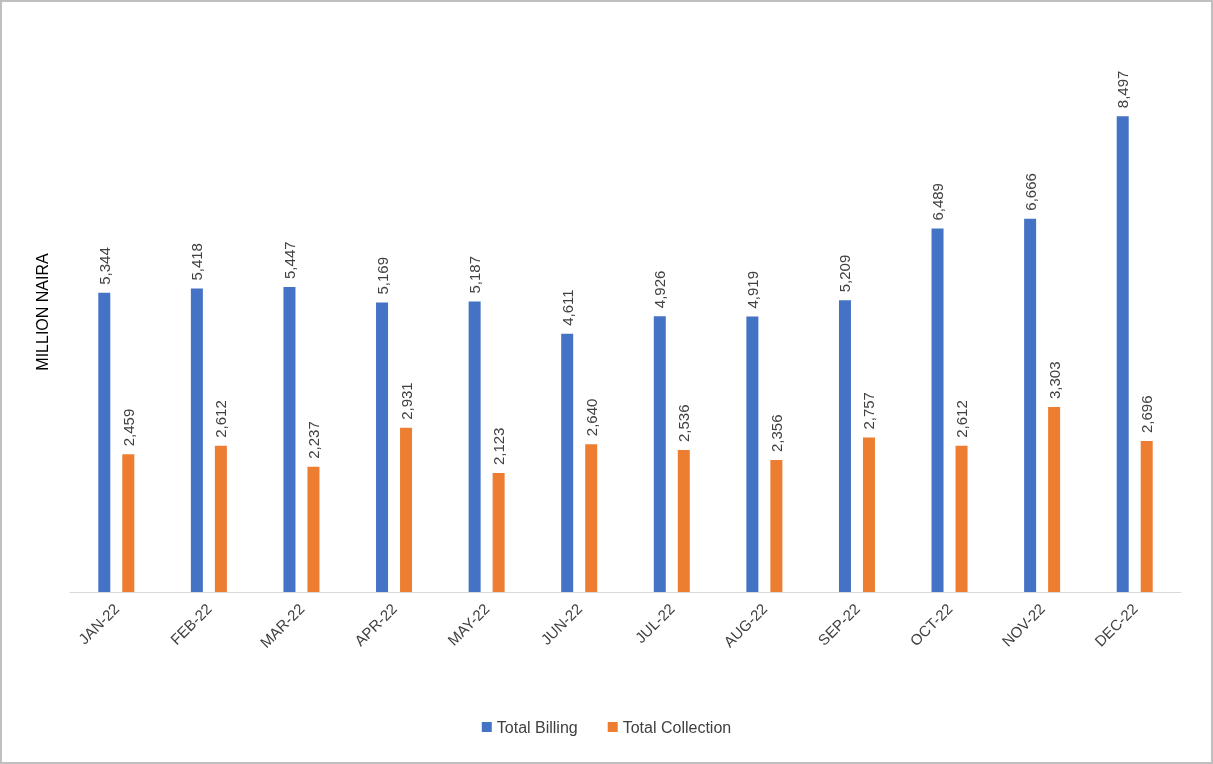 The width and height of the screenshot is (1213, 764). Describe the element at coordinates (313, 440) in the screenshot. I see `data-label: 2,237` at that location.